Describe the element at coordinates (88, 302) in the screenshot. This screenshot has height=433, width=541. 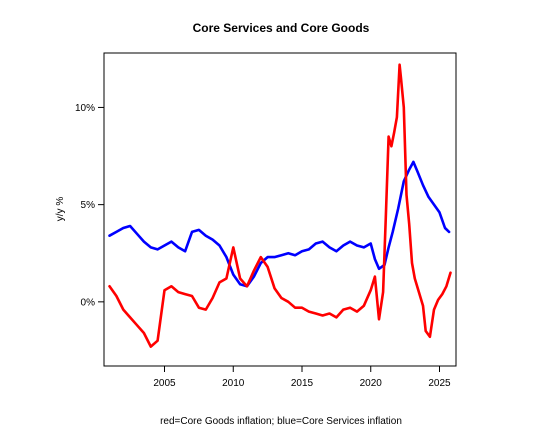
I see `y-tick-label: 0%` at that location.